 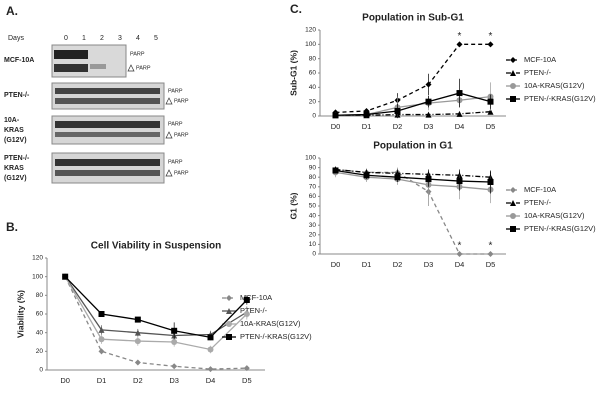 I want to click on y-tick-label: 30, so click(x=313, y=225).